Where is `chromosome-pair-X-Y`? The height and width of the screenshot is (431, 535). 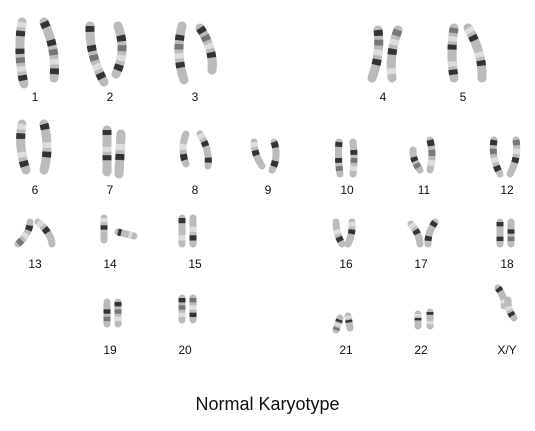 chromosome-pair-X-Y is located at coordinates (506, 303).